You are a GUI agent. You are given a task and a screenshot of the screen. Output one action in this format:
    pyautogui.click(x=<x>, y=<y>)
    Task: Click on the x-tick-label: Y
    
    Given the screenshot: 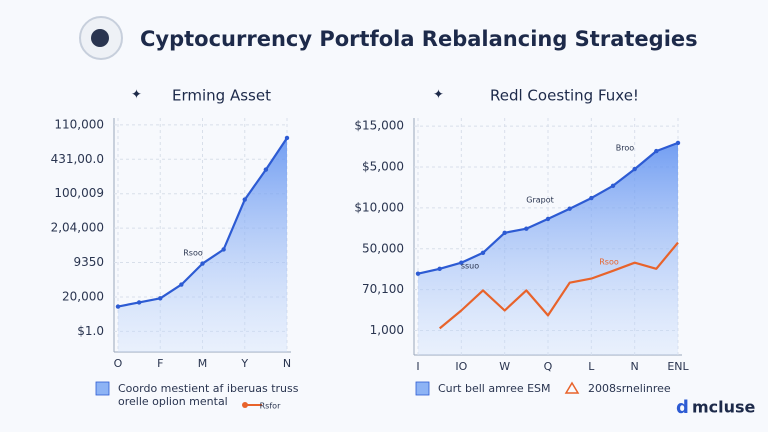 What is the action you would take?
    pyautogui.click(x=244, y=363)
    